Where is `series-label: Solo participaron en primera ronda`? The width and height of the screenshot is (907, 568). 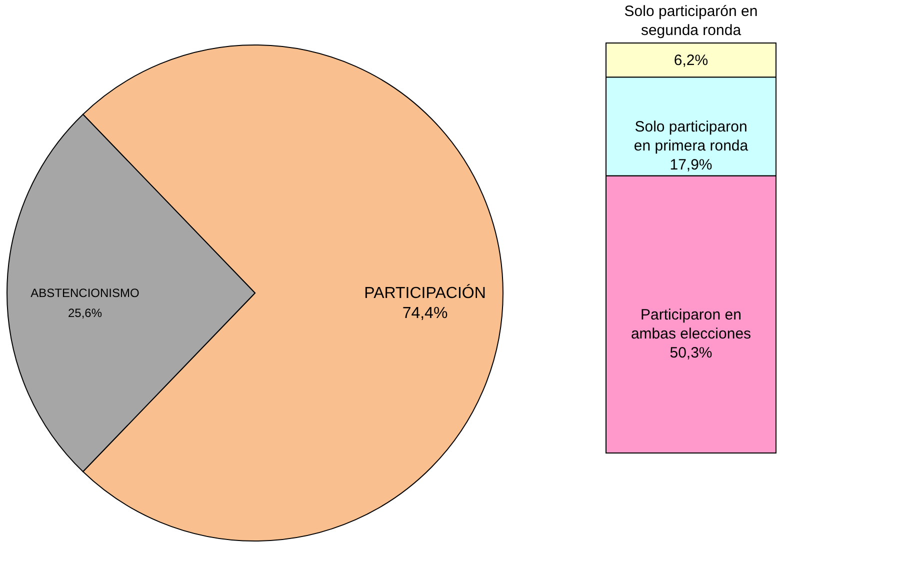
series-label: Solo participaron en primera ronda is located at coordinates (691, 136).